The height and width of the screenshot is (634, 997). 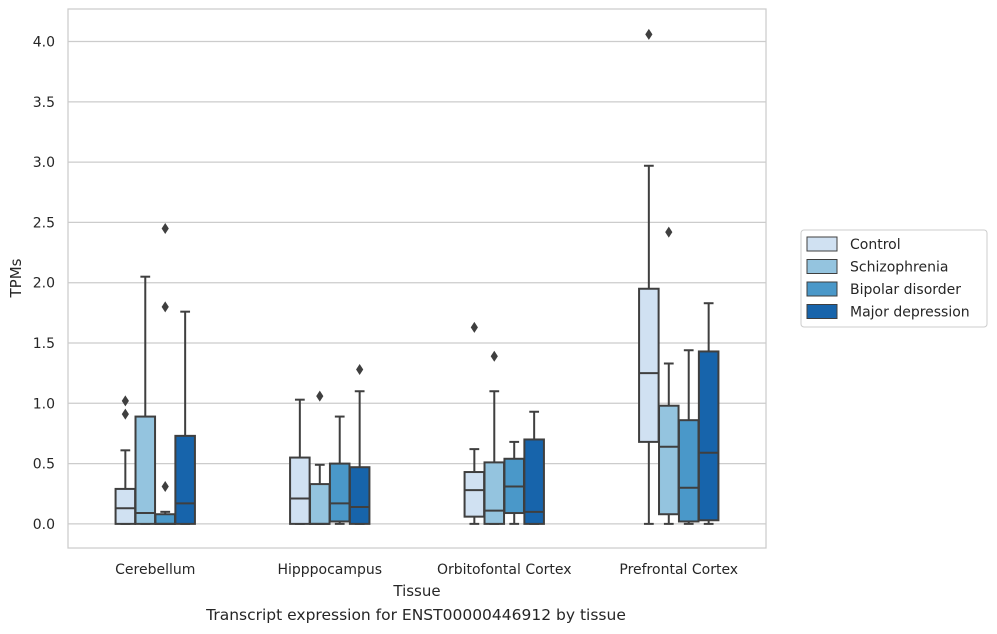 I want to click on y-tick-label-6: 3.0, so click(x=44, y=163).